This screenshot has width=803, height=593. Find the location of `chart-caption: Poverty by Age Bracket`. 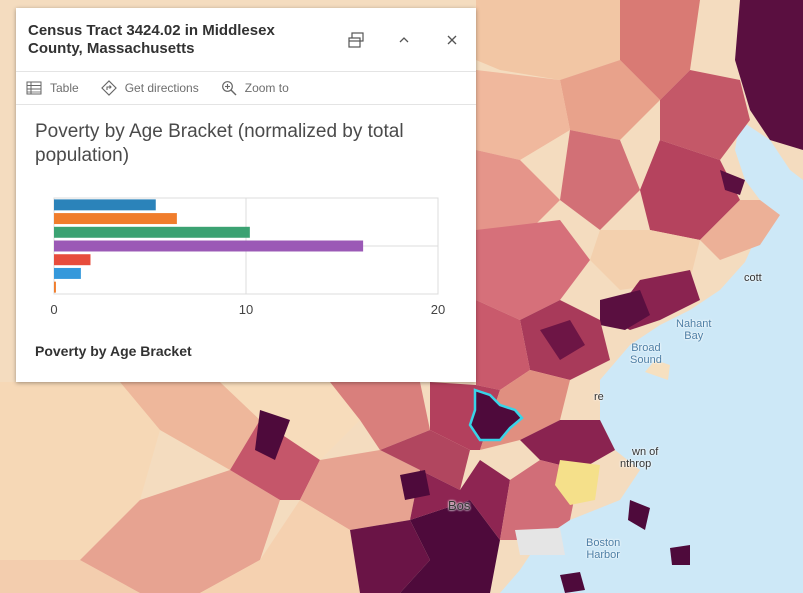

chart-caption: Poverty by Age Bracket is located at coordinates (113, 351).